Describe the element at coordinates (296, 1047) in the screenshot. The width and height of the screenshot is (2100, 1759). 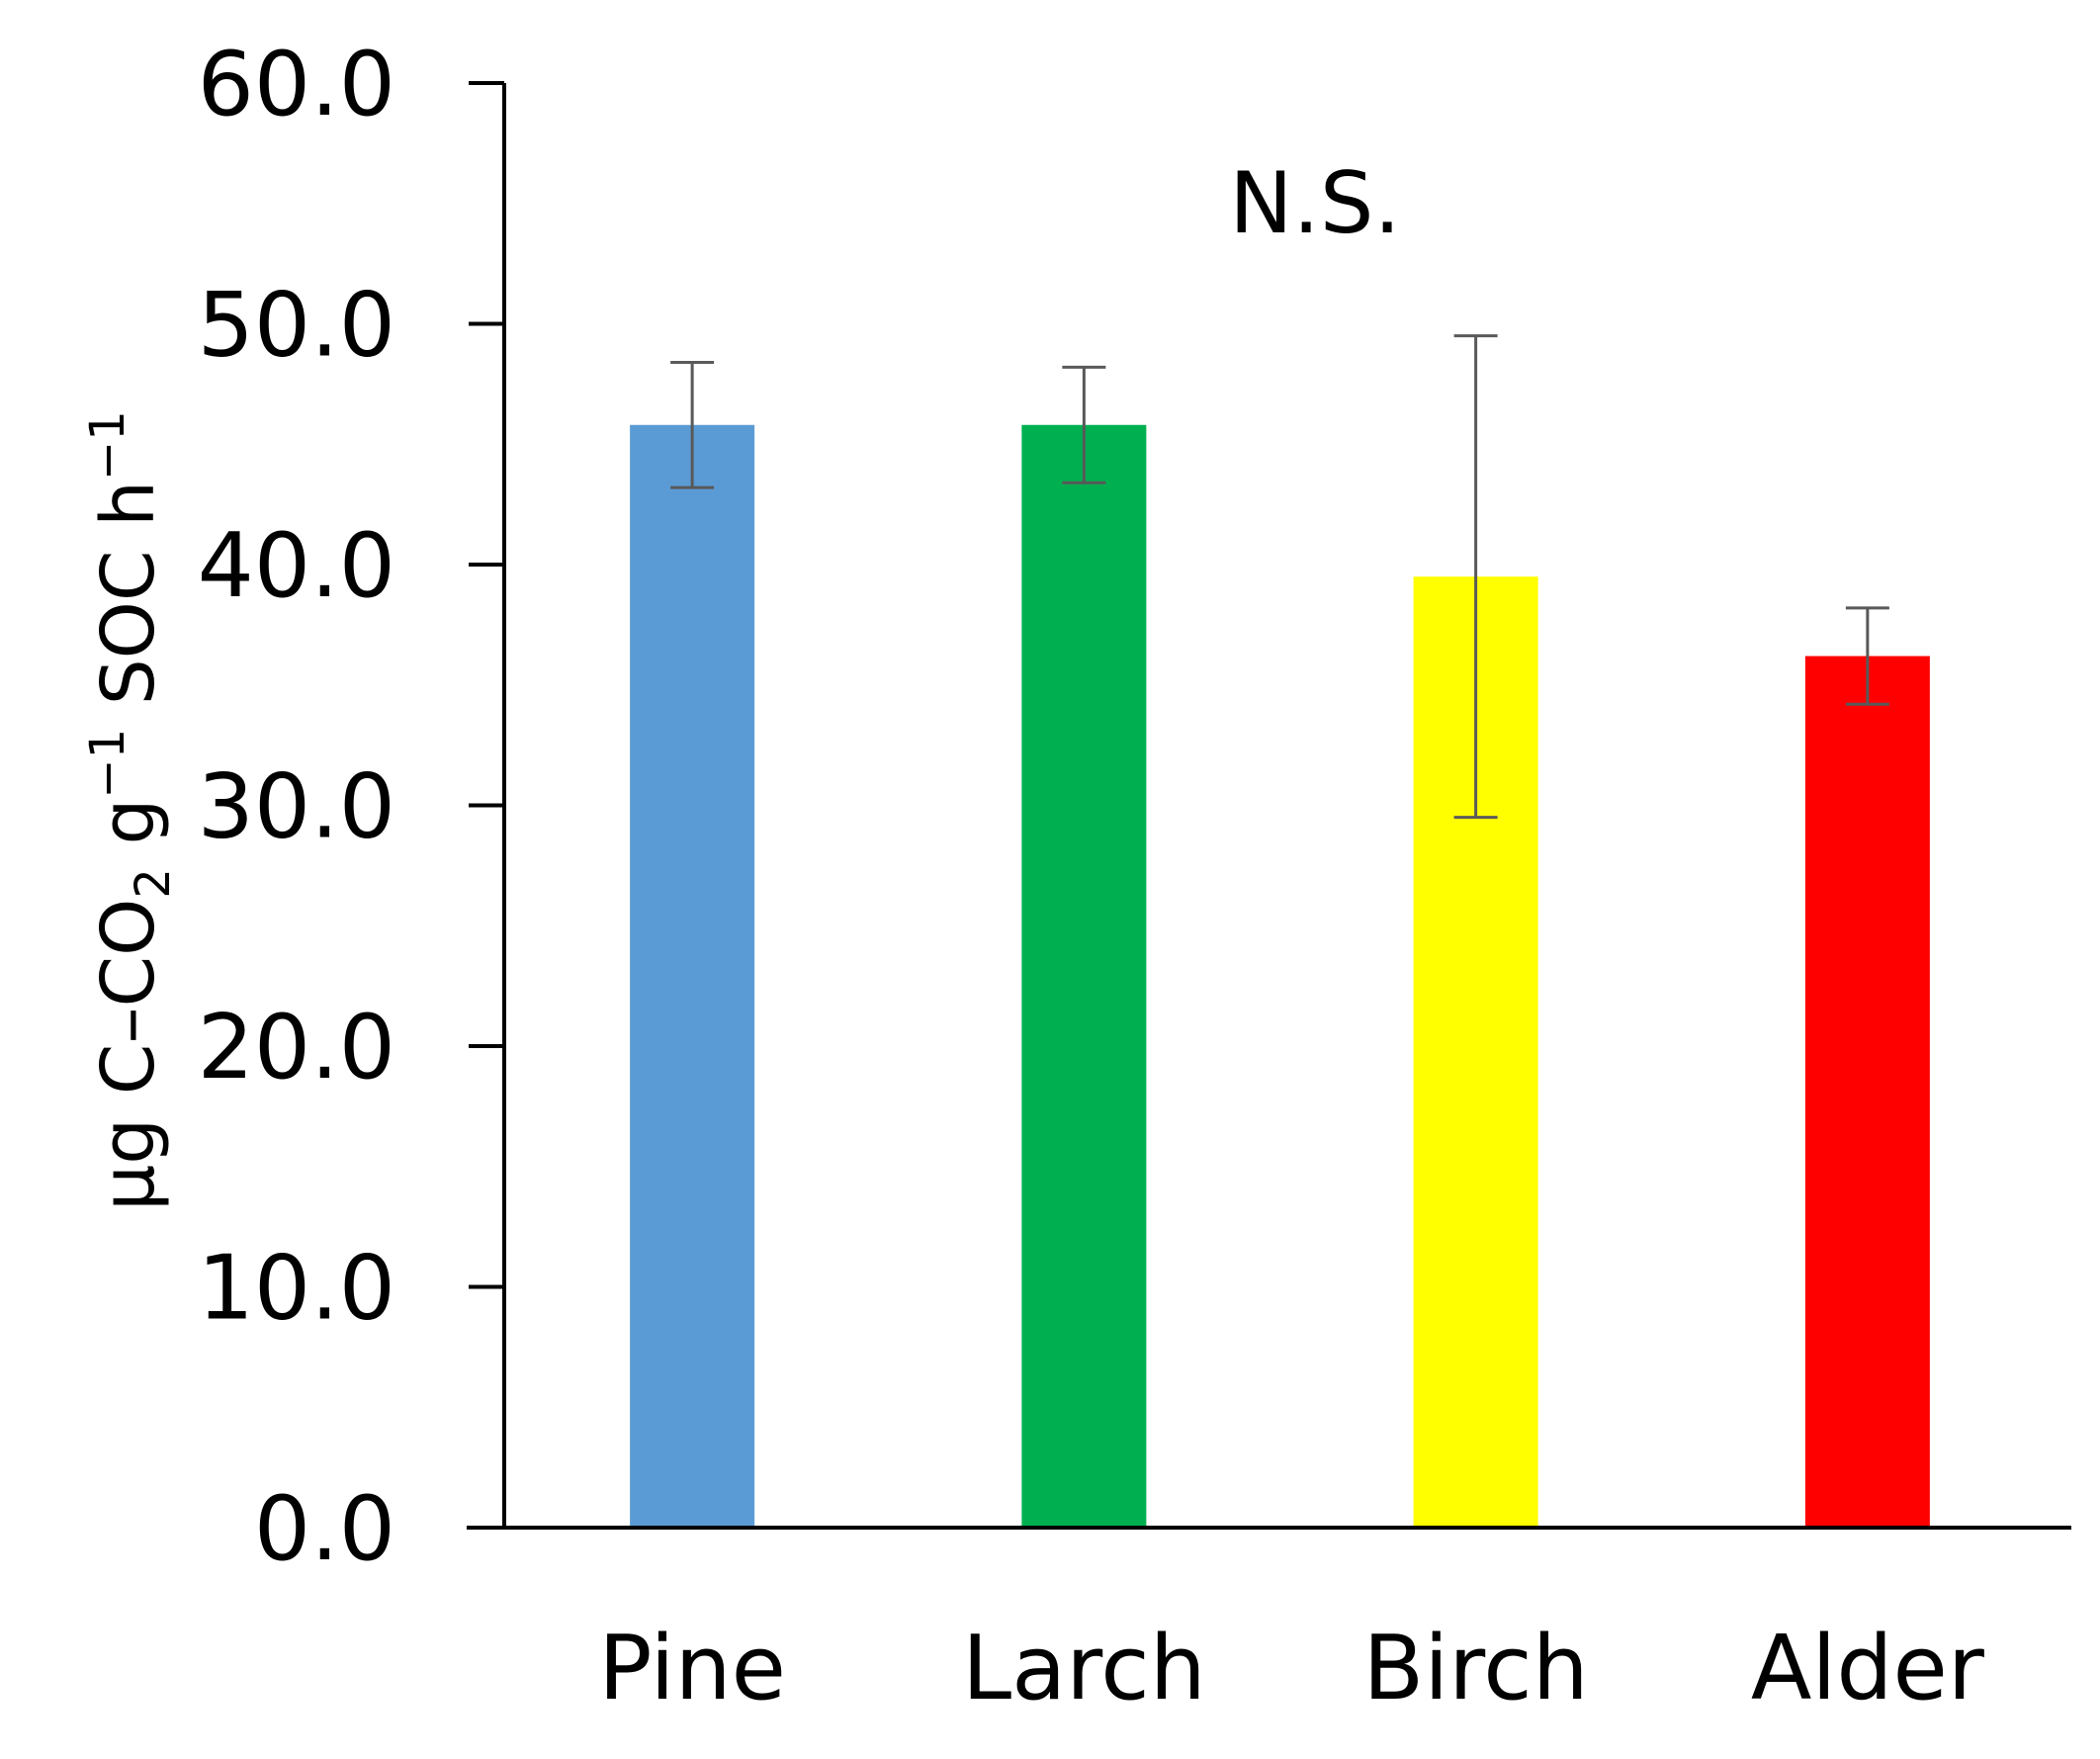
I see `y-tick-label: 20.0` at that location.